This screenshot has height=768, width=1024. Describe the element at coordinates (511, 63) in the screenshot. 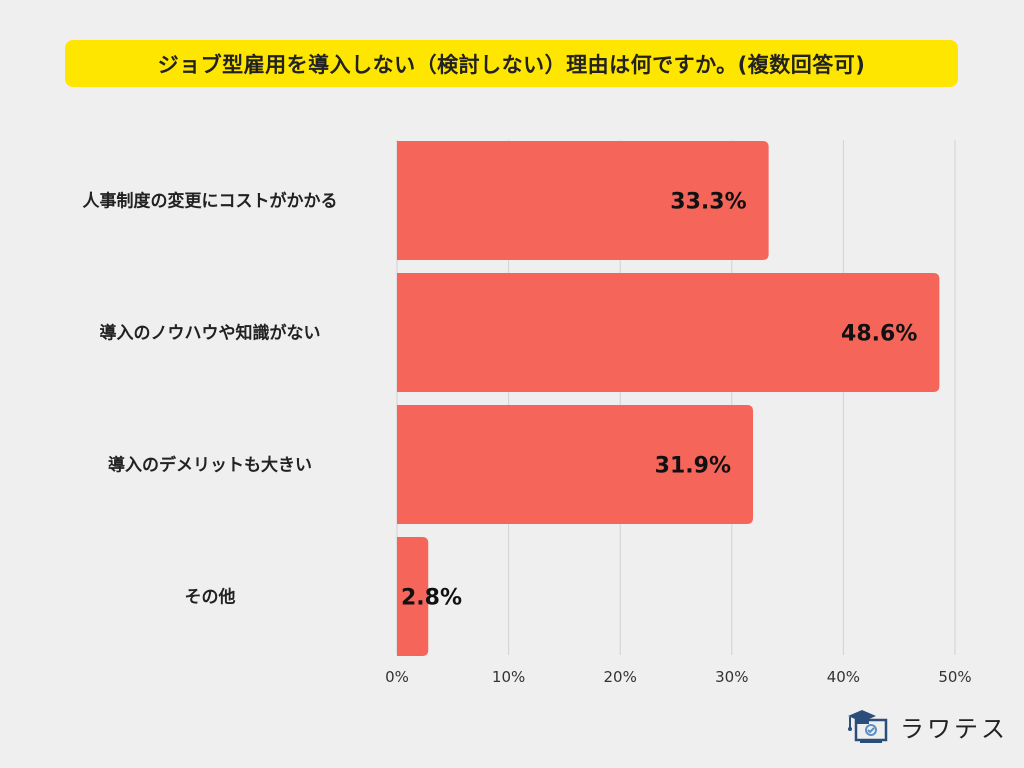

I see `chart-title: ジョブ型雇用を導入しない（検討しない）理由は何ですか。(複数回答可)` at that location.